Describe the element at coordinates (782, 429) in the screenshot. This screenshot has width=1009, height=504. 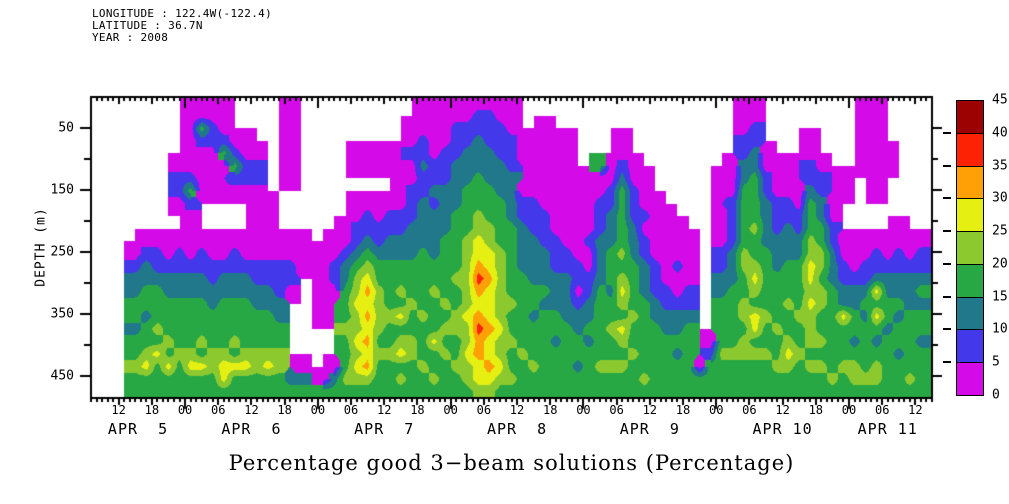
I see `x-date-label: APR 10` at that location.